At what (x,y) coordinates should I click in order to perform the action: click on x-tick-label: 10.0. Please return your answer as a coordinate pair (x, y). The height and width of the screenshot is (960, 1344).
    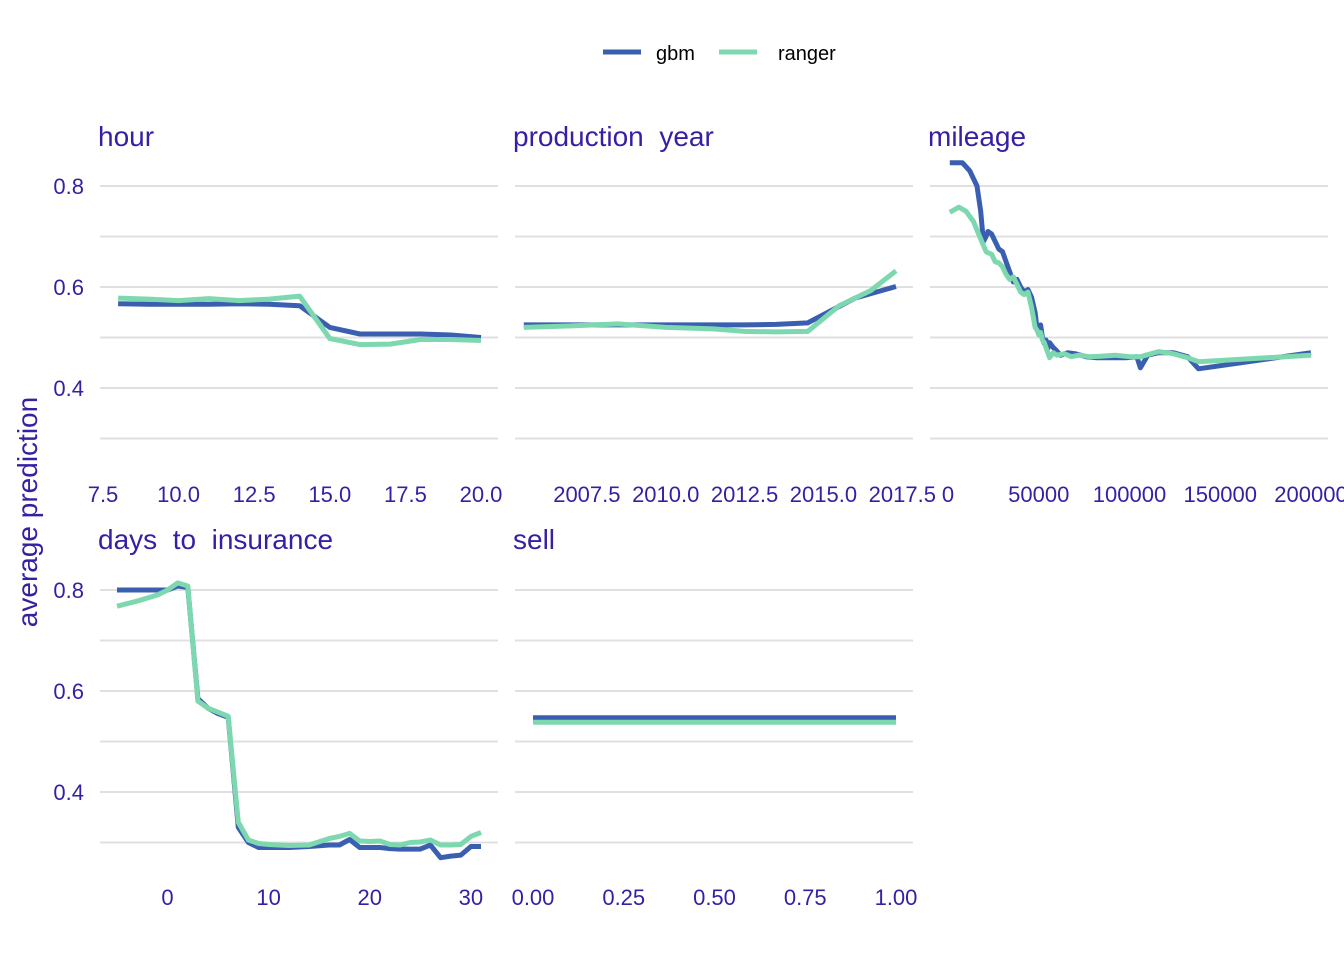
    Looking at the image, I should click on (178, 494).